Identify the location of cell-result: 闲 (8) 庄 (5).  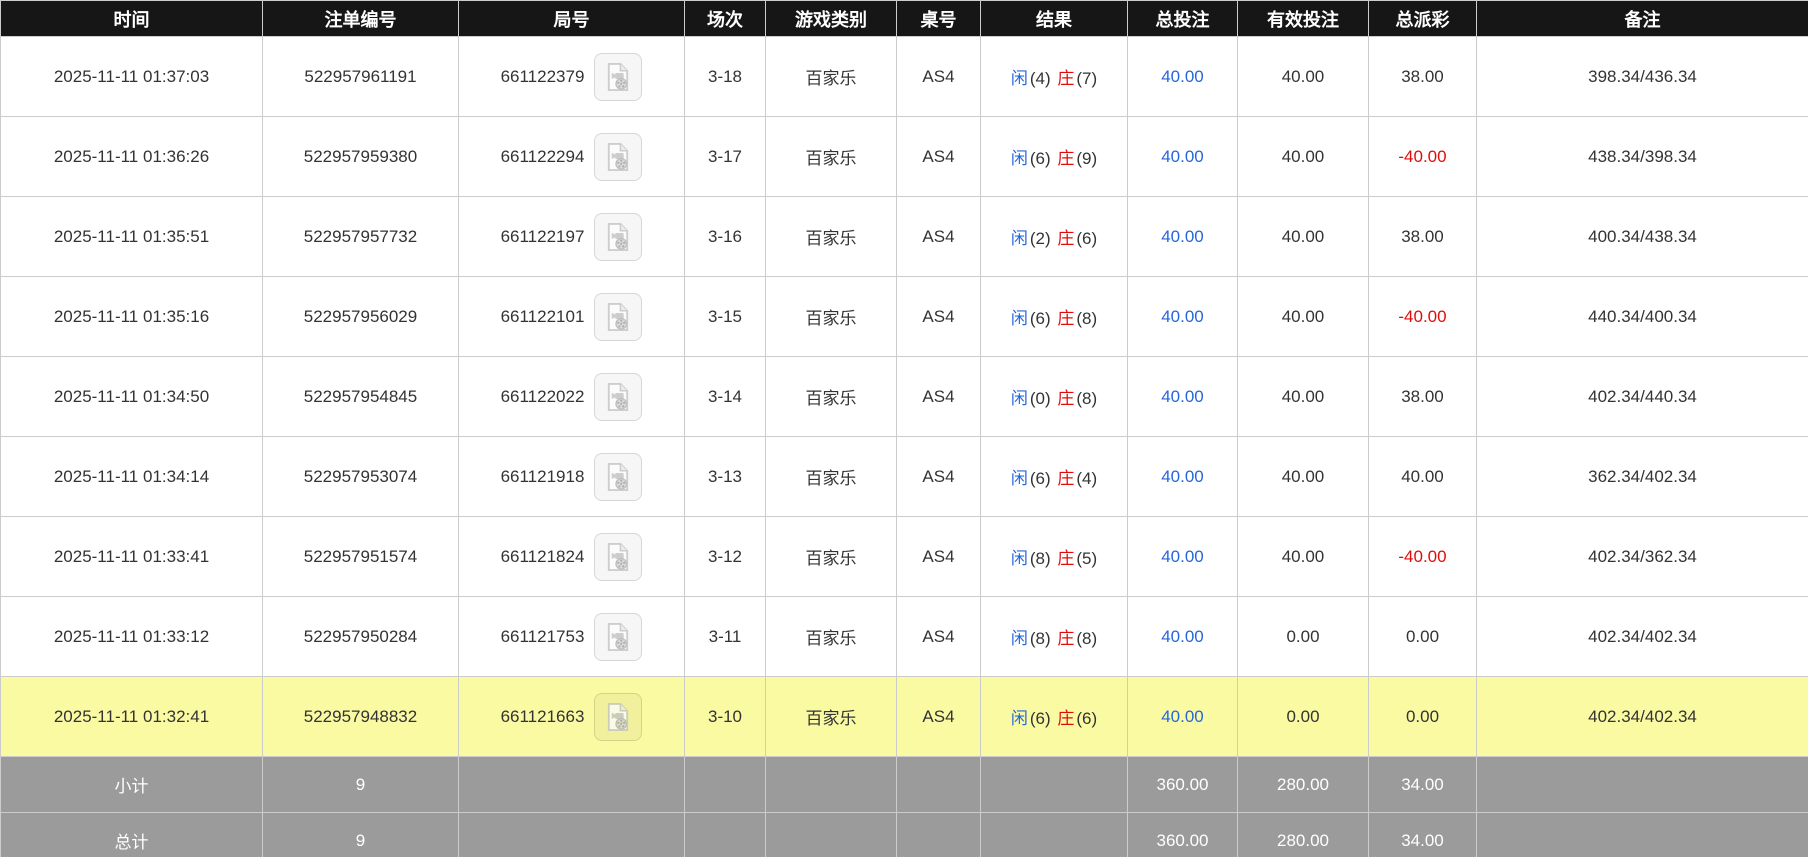
(1054, 556).